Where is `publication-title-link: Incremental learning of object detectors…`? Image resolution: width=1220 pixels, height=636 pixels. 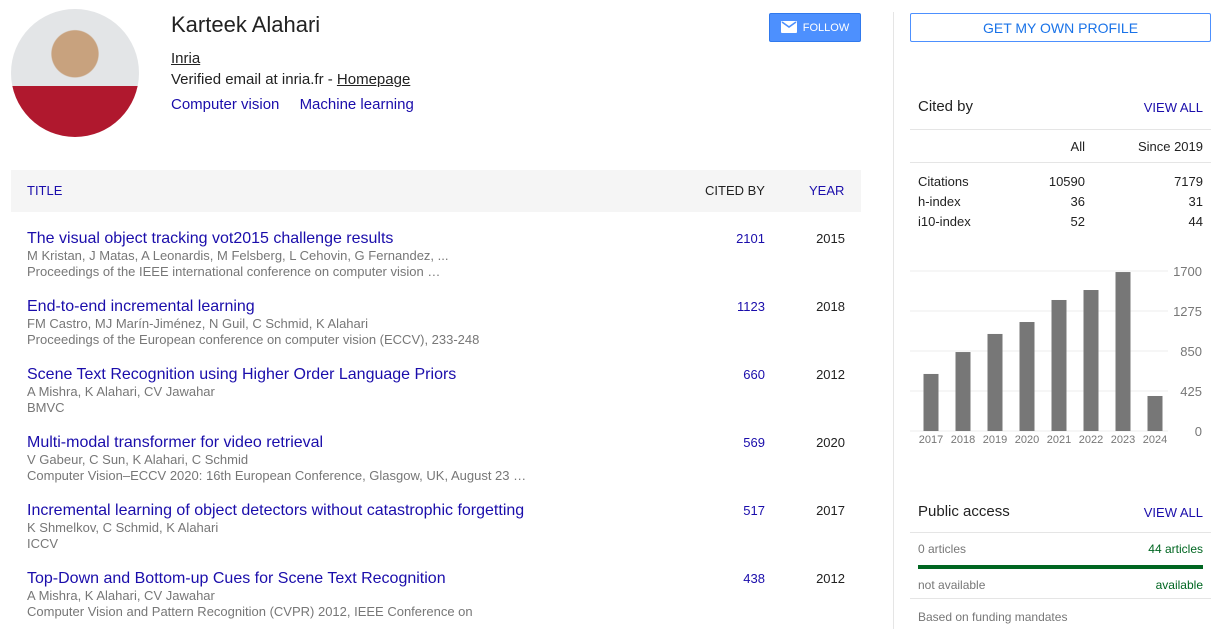
publication-title-link: Incremental learning of object detectors… is located at coordinates (276, 510).